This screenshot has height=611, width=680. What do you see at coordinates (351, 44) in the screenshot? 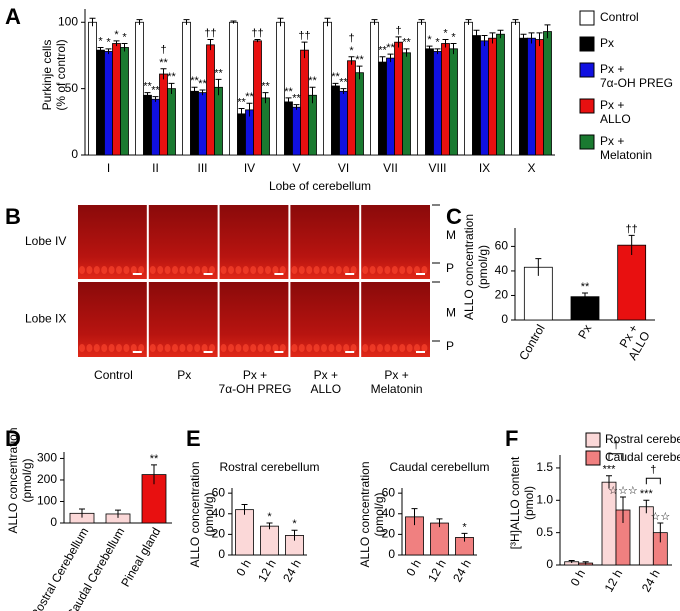
I see `significance-label: † *` at bounding box center [351, 44].